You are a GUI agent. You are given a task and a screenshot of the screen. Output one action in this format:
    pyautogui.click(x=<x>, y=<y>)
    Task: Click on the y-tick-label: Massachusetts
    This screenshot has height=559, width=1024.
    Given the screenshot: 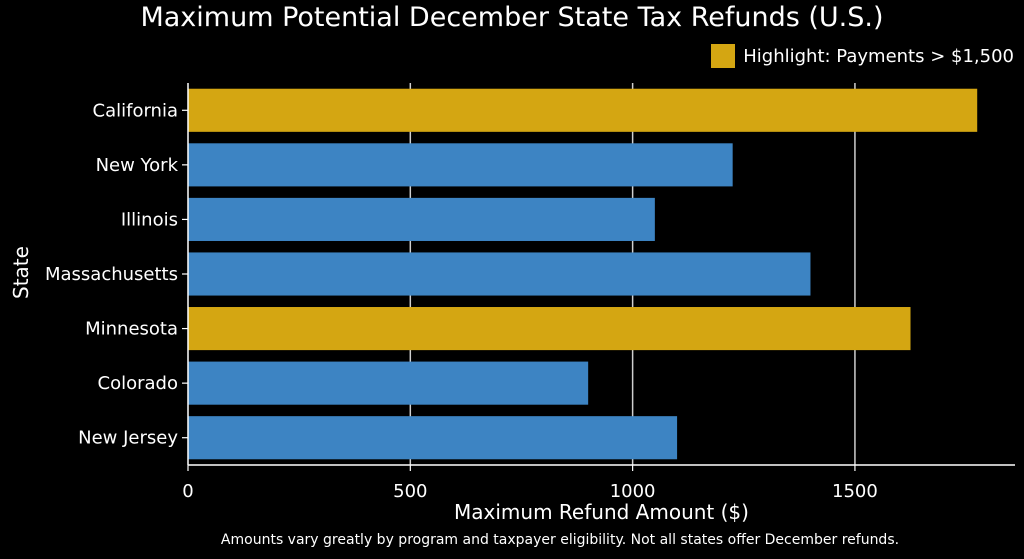 What is the action you would take?
    pyautogui.click(x=111, y=274)
    